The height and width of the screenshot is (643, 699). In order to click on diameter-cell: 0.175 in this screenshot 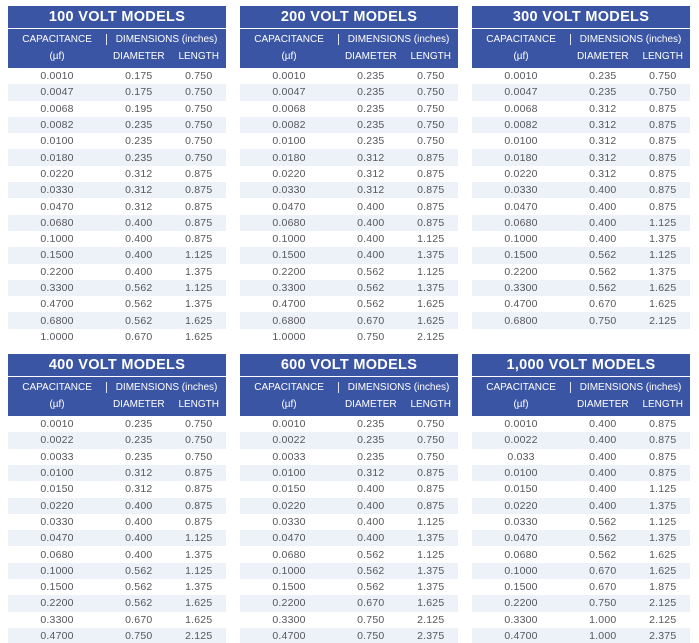, I will do `click(139, 76)`.